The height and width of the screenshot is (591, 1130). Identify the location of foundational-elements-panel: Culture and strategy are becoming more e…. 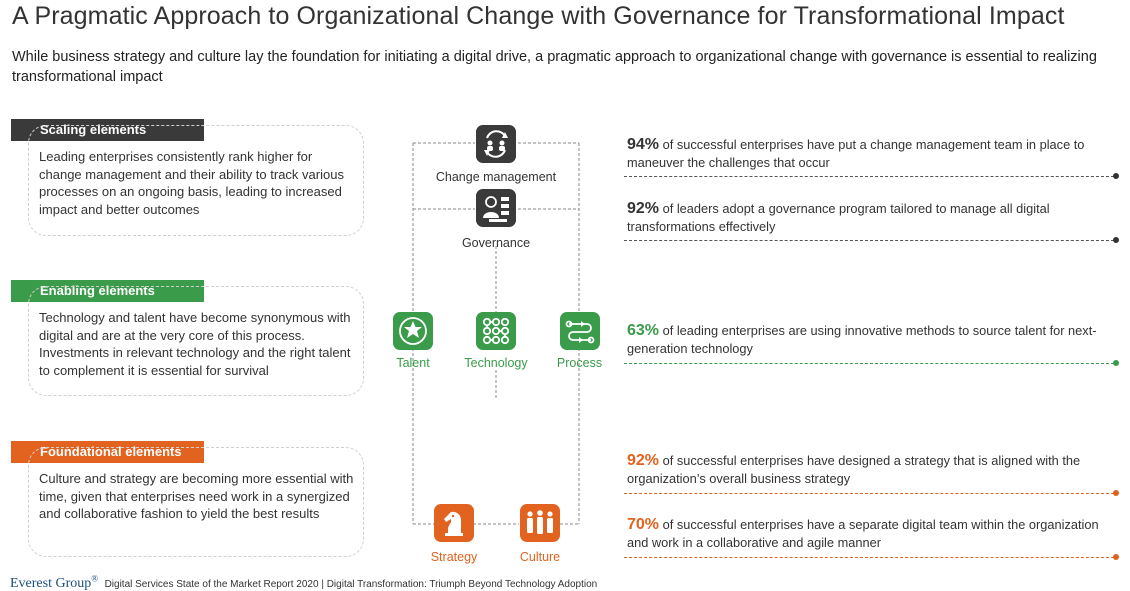
(196, 502).